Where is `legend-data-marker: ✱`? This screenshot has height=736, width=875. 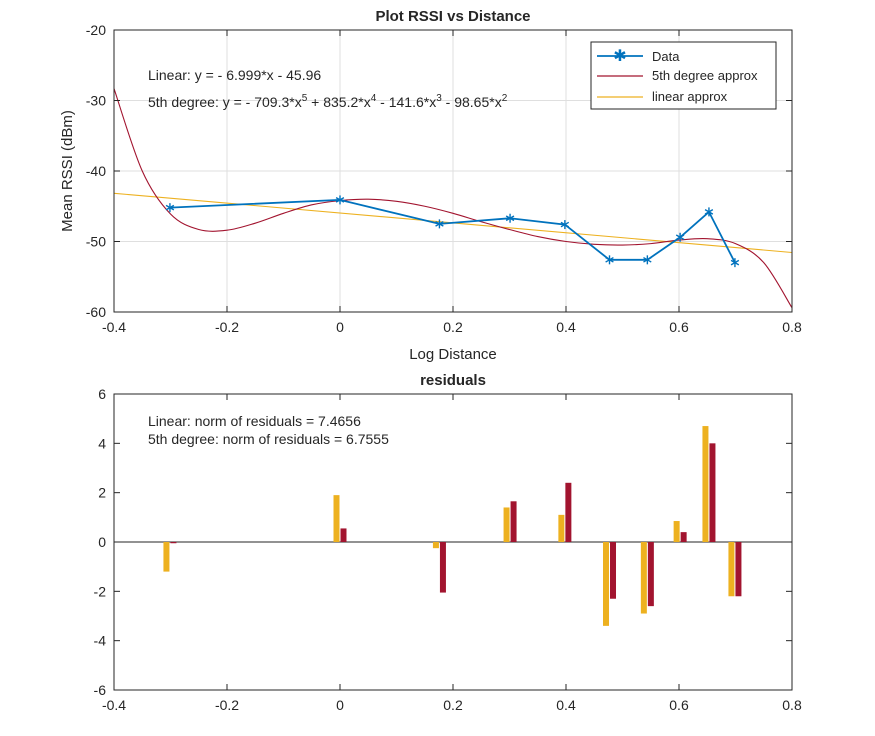
legend-data-marker: ✱ is located at coordinates (619, 56).